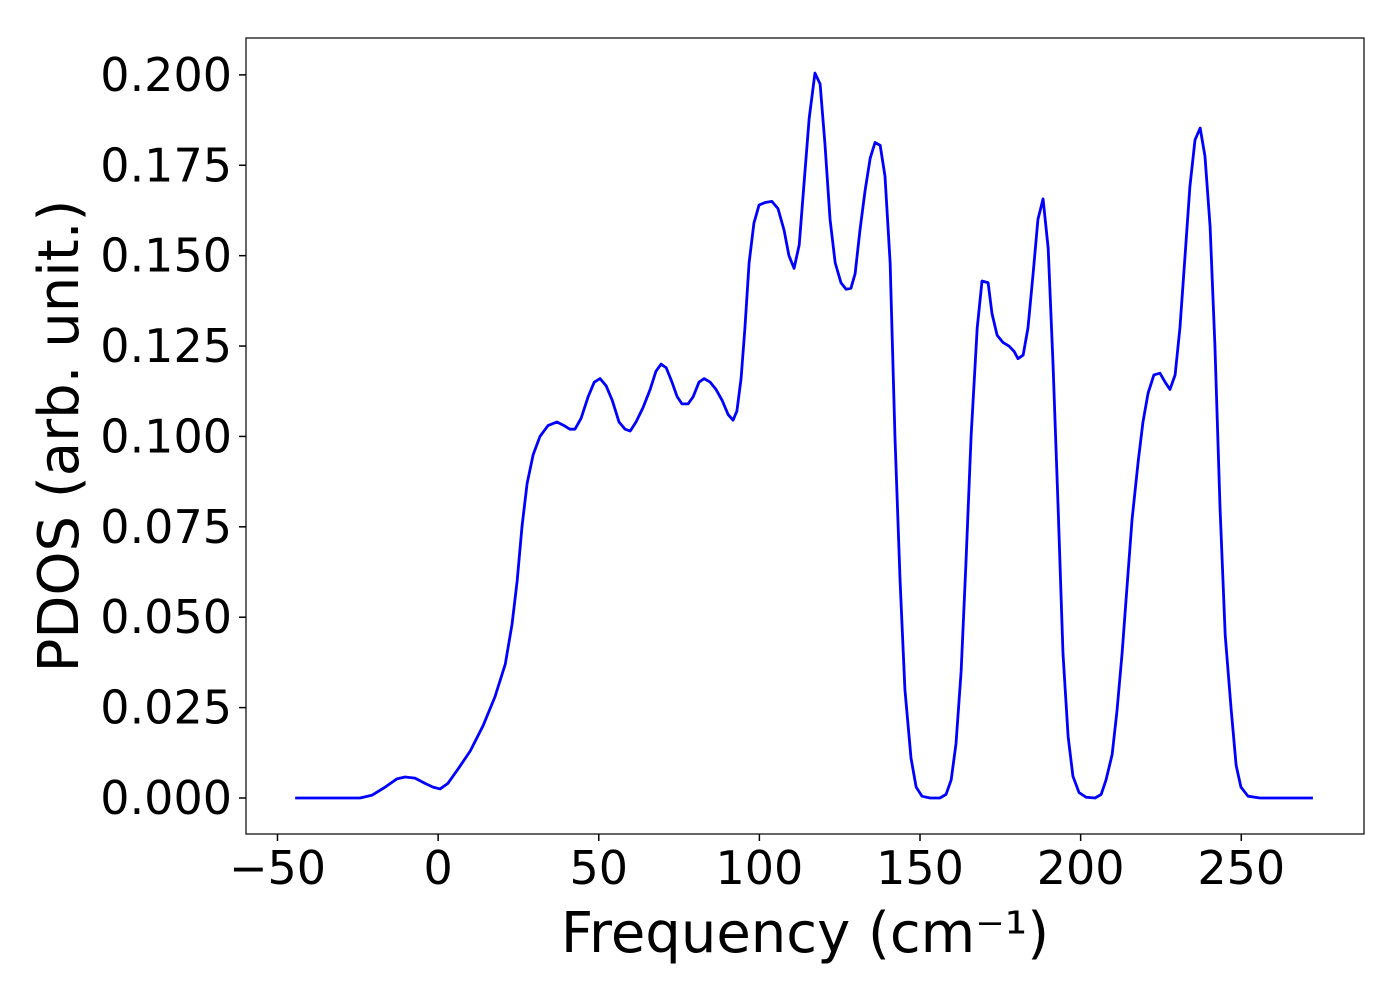 This screenshot has height=1000, width=1400. What do you see at coordinates (166, 165) in the screenshot?
I see `y-tick-label: 0.175` at bounding box center [166, 165].